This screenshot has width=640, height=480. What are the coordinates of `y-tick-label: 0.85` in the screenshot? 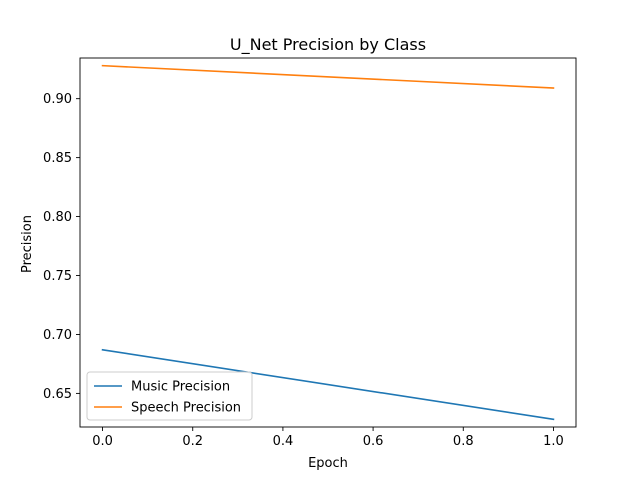 It's located at (57, 158).